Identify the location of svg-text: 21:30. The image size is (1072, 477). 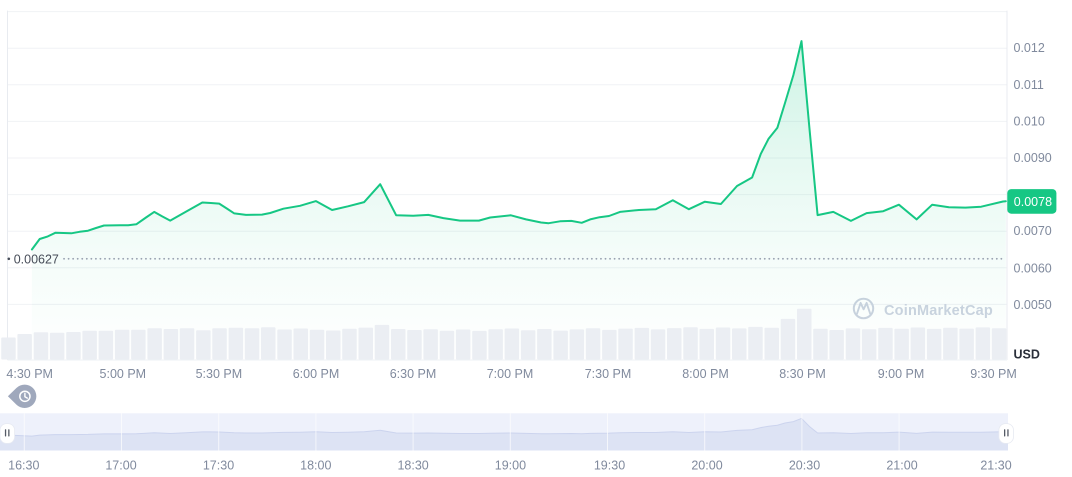
(995, 465).